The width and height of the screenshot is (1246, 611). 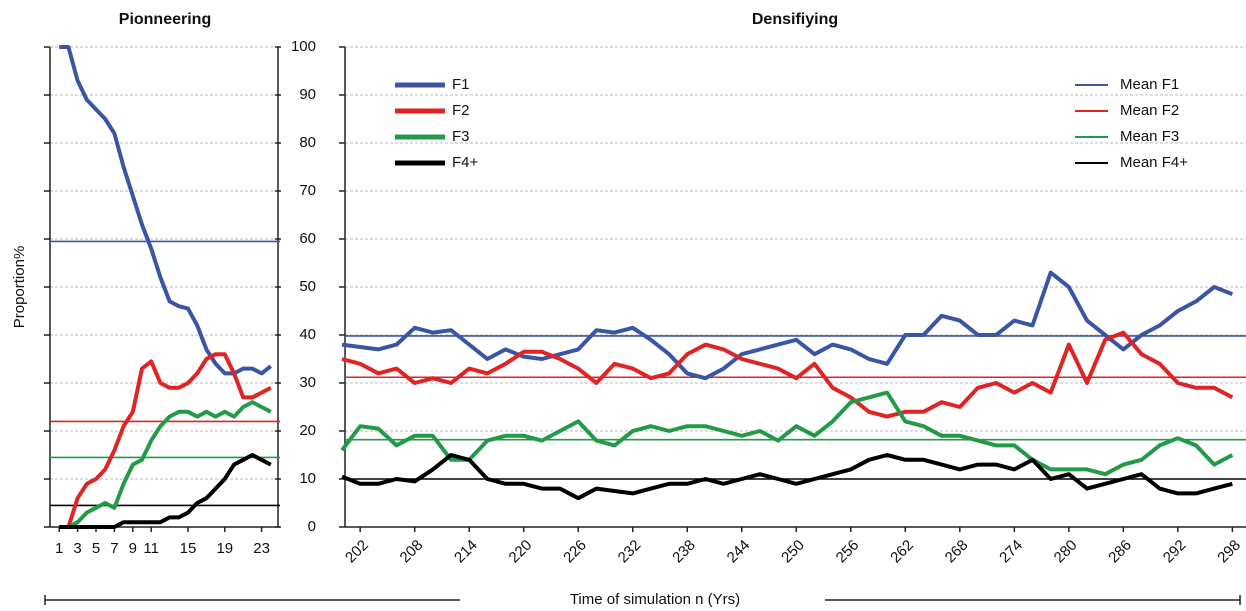 What do you see at coordinates (412, 552) in the screenshot?
I see `x-tick-label: 208` at bounding box center [412, 552].